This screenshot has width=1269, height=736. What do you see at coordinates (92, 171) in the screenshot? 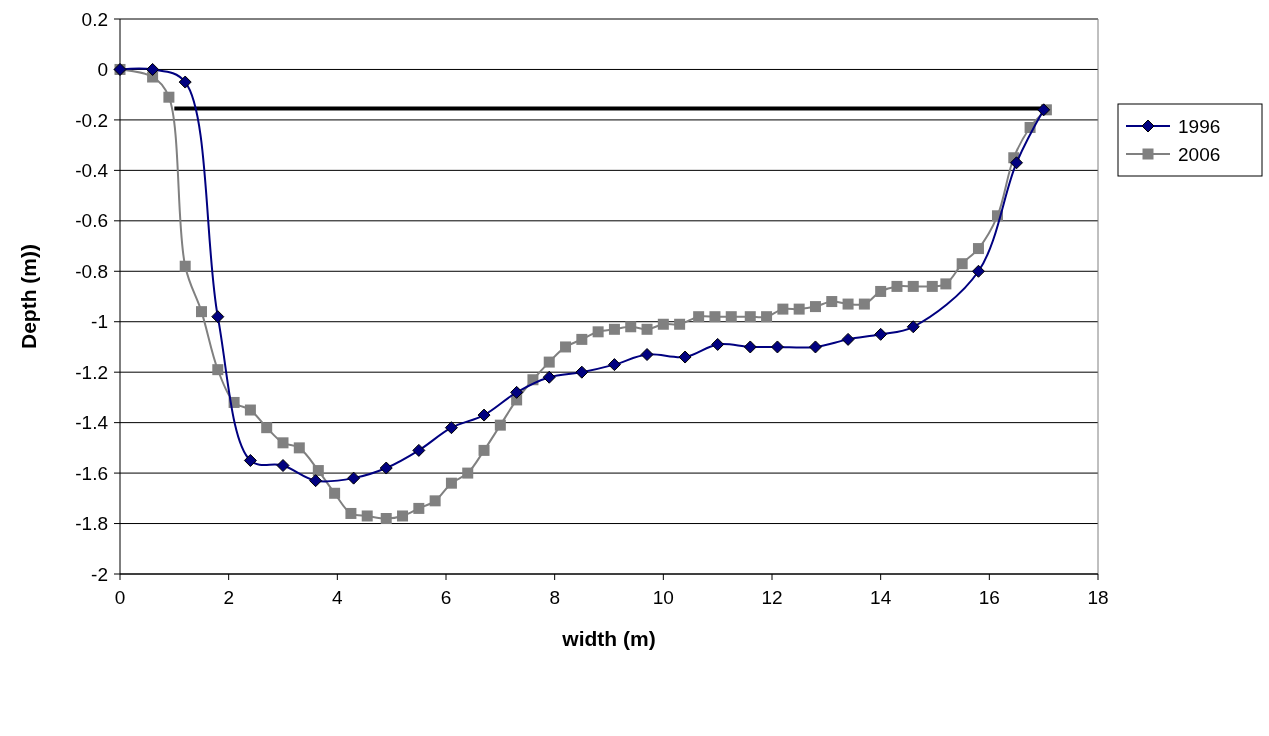
I see `y-tick-label: -0.4` at bounding box center [92, 171].